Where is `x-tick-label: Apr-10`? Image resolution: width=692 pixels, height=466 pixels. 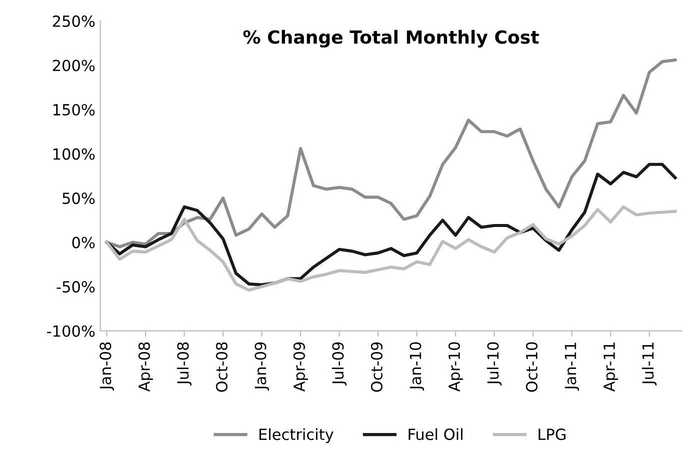
x-tick-label: Apr-10 is located at coordinates (455, 367).